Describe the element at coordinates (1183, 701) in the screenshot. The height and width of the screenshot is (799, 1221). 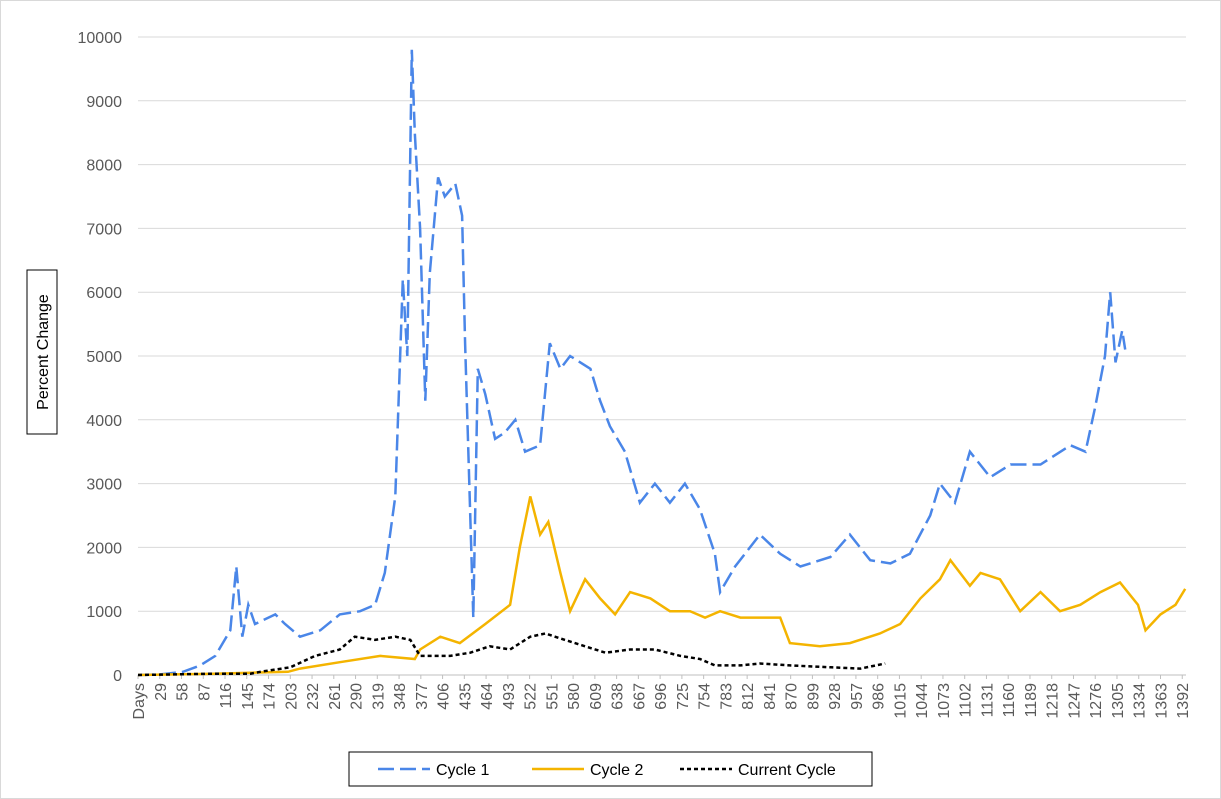
I see `x-tick-label: 1392` at that location.